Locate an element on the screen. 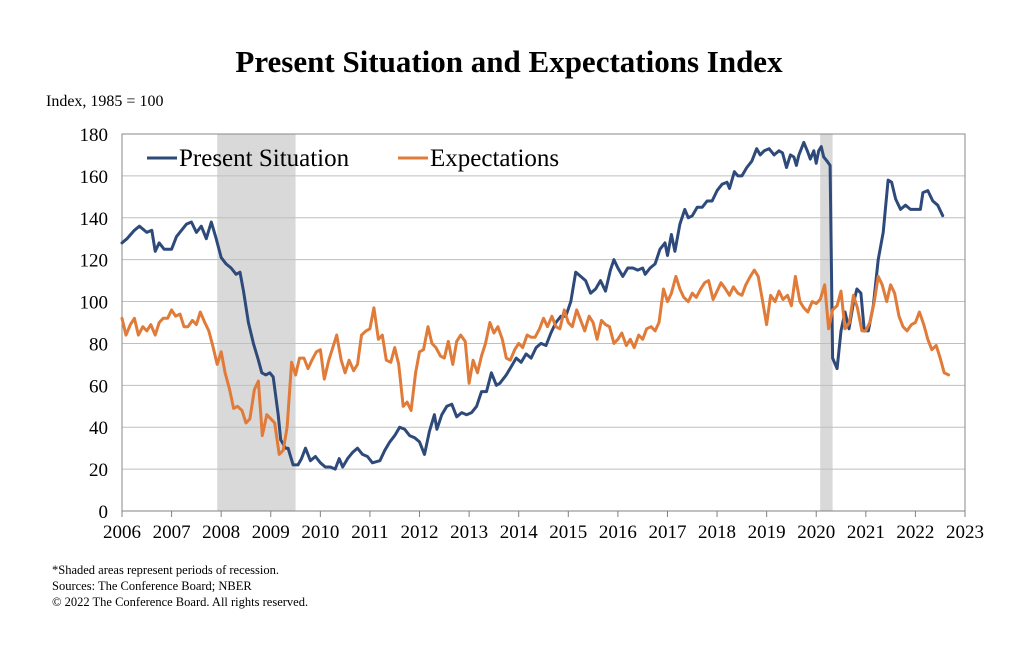 The height and width of the screenshot is (650, 1018). x-tick-label: 2022 is located at coordinates (915, 532).